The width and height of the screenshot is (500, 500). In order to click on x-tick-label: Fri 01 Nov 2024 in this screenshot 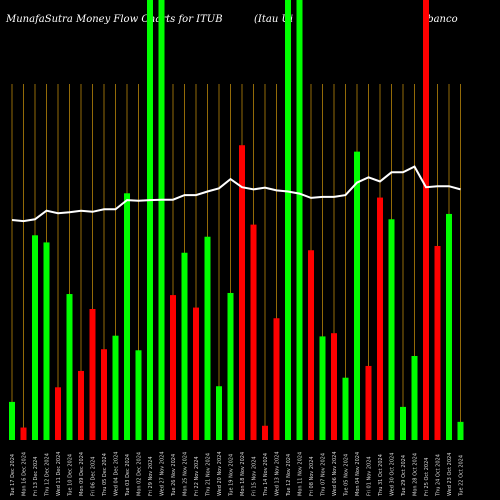, I will do `click(370, 476)`.